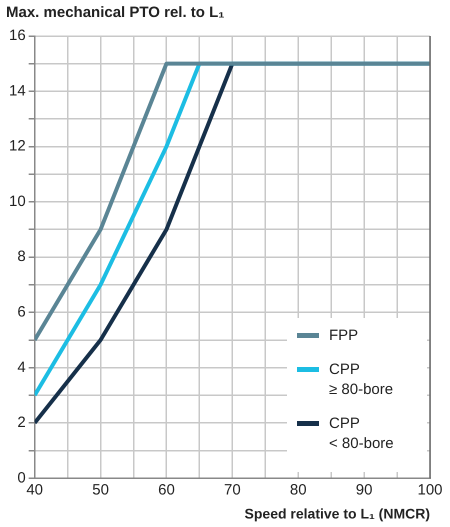 The width and height of the screenshot is (450, 527). What do you see at coordinates (21, 477) in the screenshot?
I see `y-tick-label: 0` at bounding box center [21, 477].